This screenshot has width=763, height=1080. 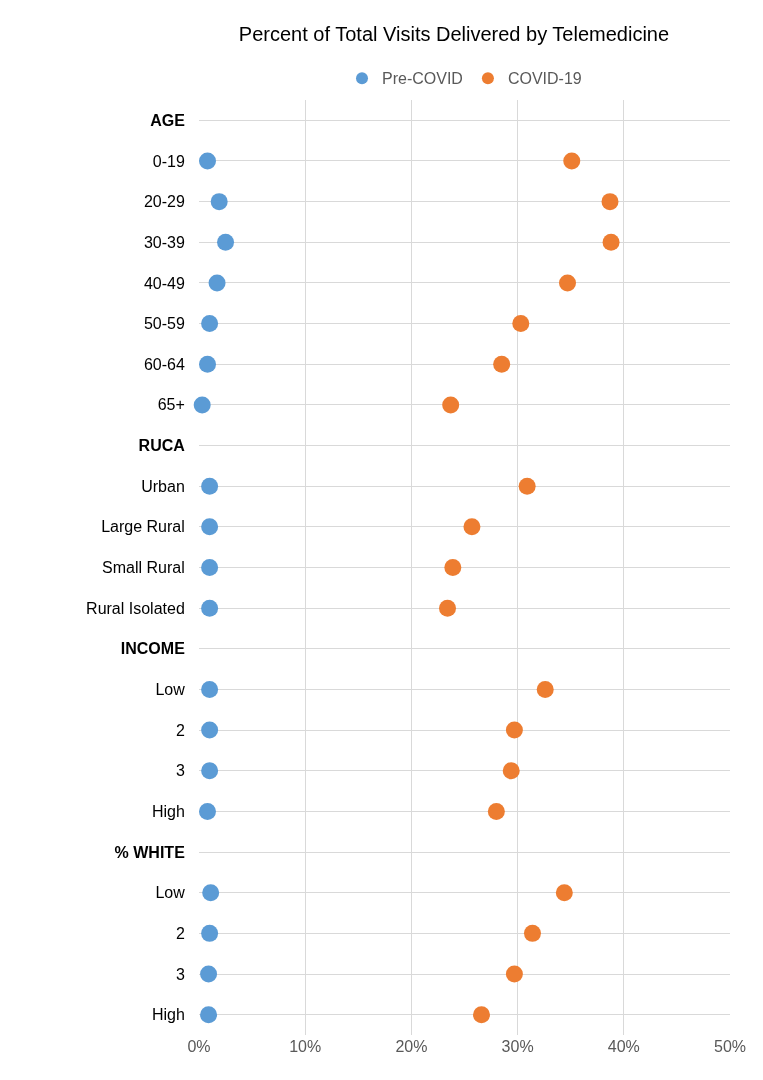 What do you see at coordinates (171, 405) in the screenshot?
I see `y-tick-label: 65+` at bounding box center [171, 405].